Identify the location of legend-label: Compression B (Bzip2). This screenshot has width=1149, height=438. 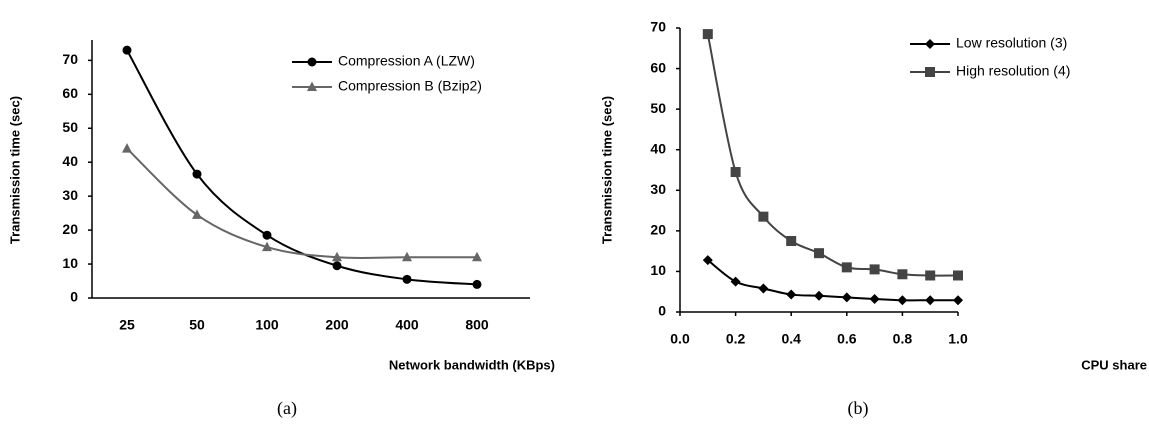
(410, 86).